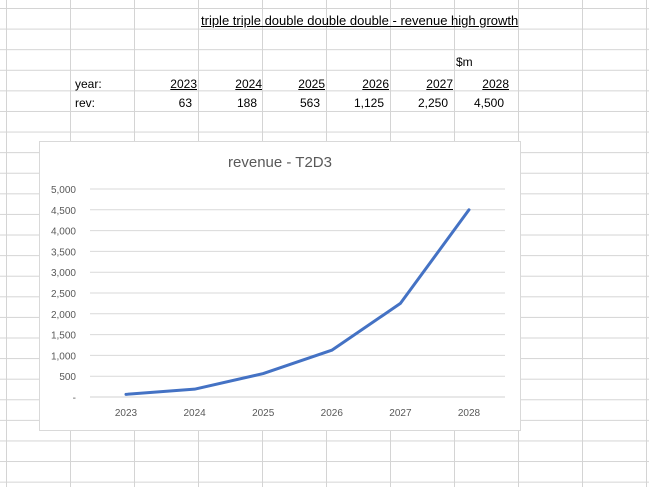 The height and width of the screenshot is (487, 649). Describe the element at coordinates (248, 84) in the screenshot. I see `year-cell-2024: 2024` at that location.